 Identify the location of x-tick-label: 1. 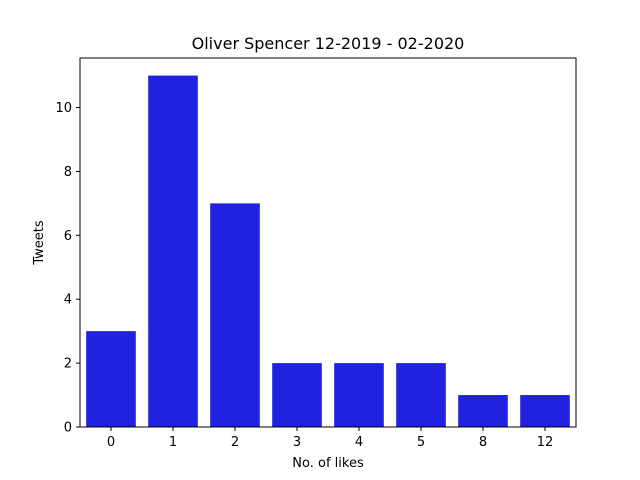
(173, 442).